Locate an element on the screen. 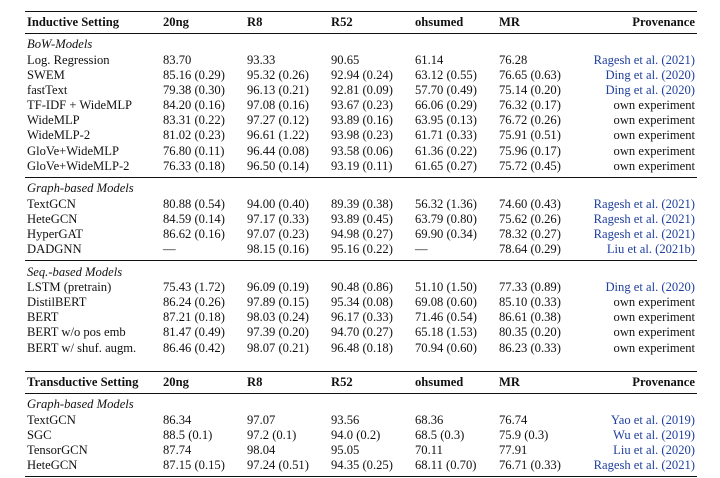 This screenshot has height=478, width=720. score-cell: 76.28 is located at coordinates (513, 60).